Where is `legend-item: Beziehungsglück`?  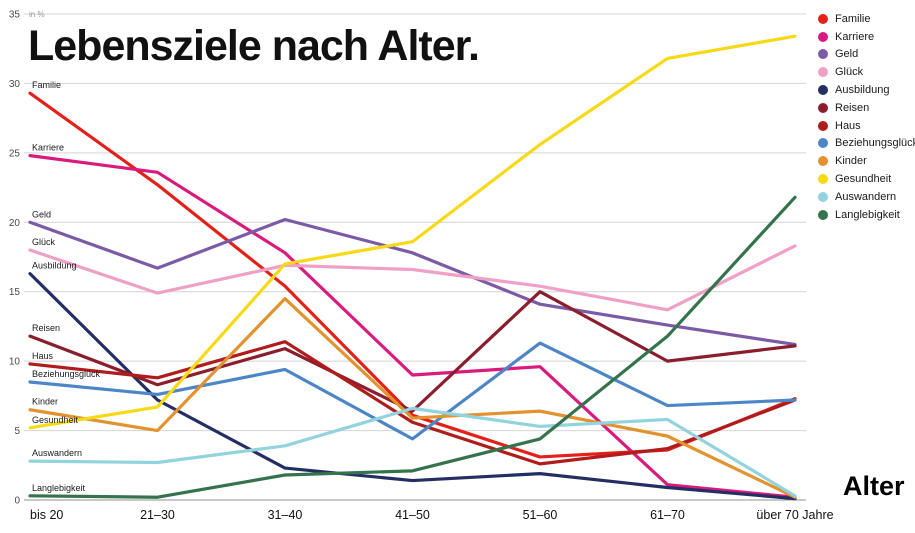
legend-item: Beziehungsglück is located at coordinates (866, 144).